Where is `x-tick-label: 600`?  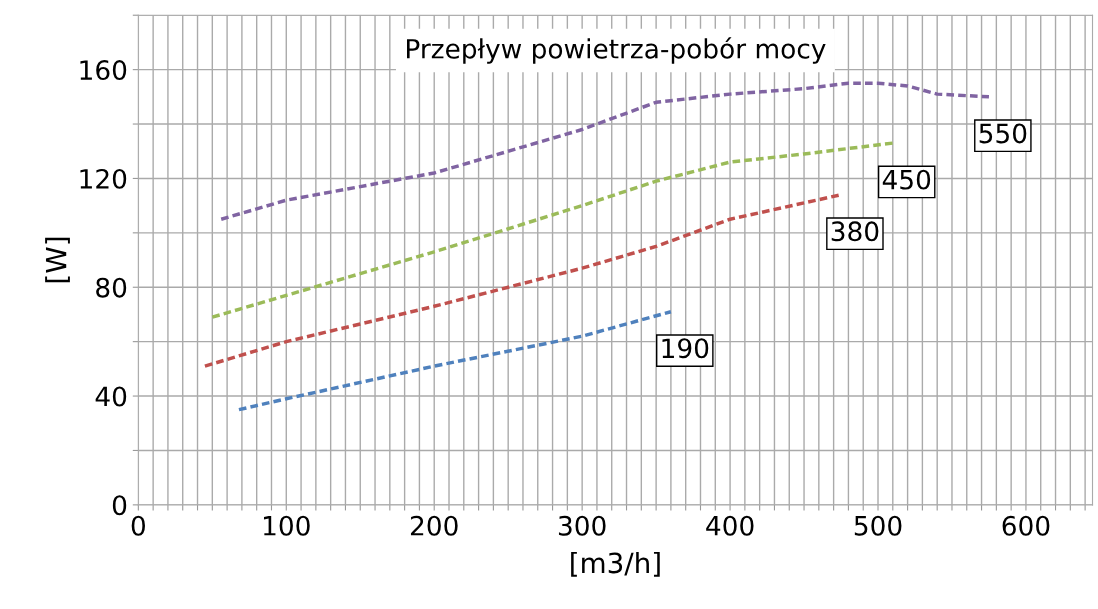
x-tick-label: 600 is located at coordinates (1026, 525).